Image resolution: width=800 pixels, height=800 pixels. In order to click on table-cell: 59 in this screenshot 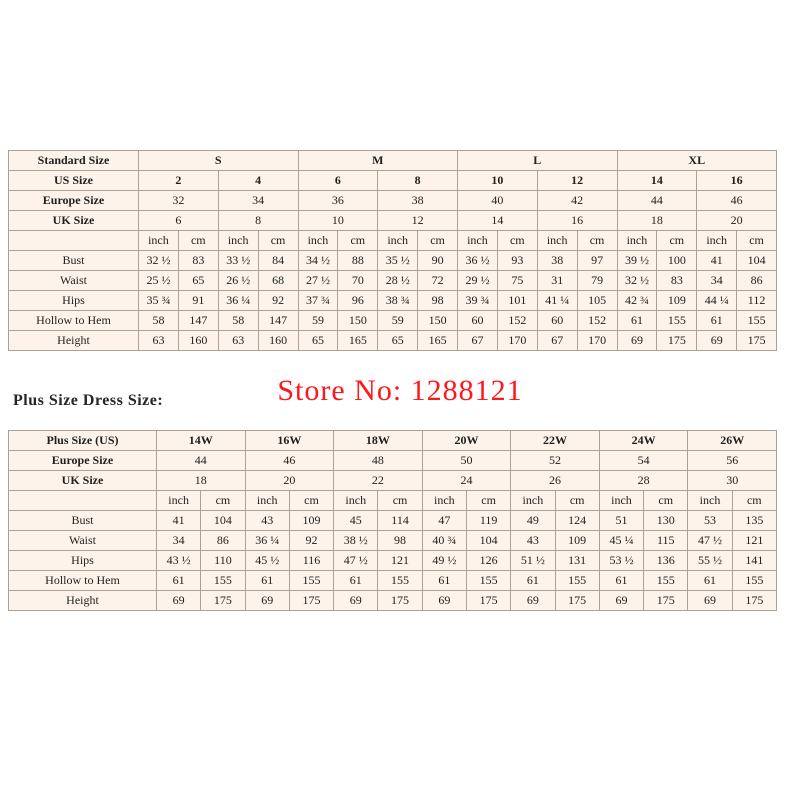, I will do `click(318, 320)`.